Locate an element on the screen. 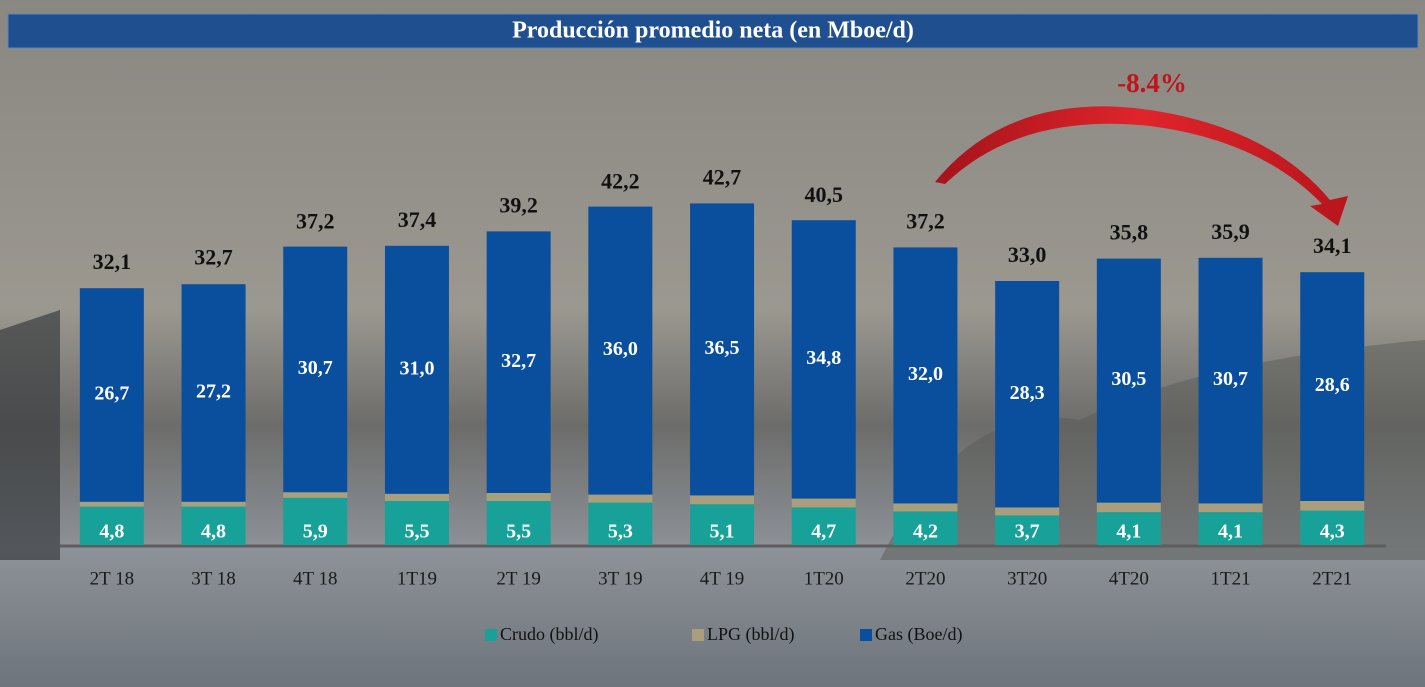 The width and height of the screenshot is (1425, 687). annotation: -8.4% is located at coordinates (1152, 83).